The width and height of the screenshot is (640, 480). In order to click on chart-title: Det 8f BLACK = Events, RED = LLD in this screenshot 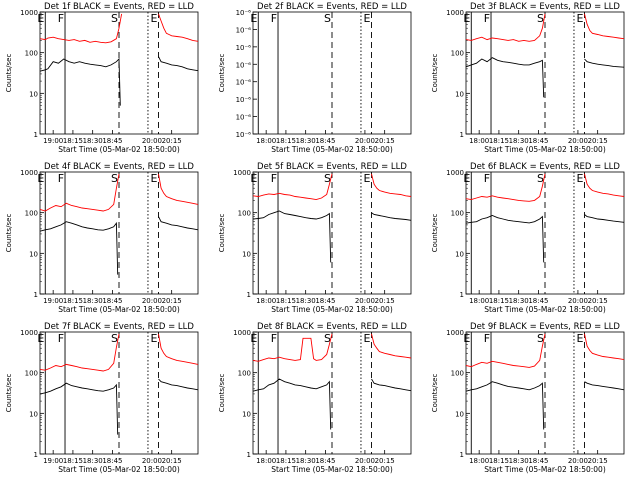, I will do `click(332, 327)`.